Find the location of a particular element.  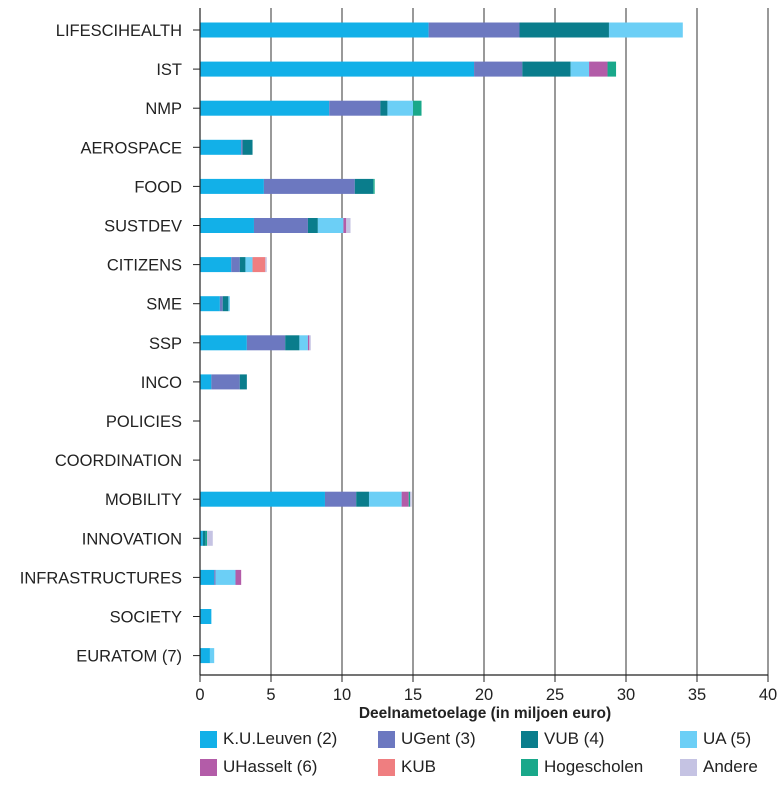

y-category-label: POLICIES is located at coordinates (144, 422).